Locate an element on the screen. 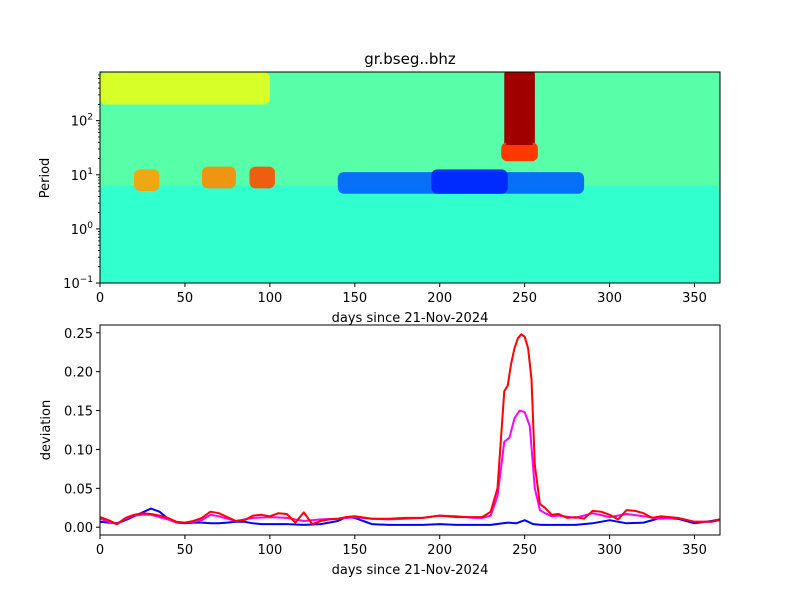 This screenshot has width=800, height=604. line-x-tick-label: 350 is located at coordinates (694, 550).